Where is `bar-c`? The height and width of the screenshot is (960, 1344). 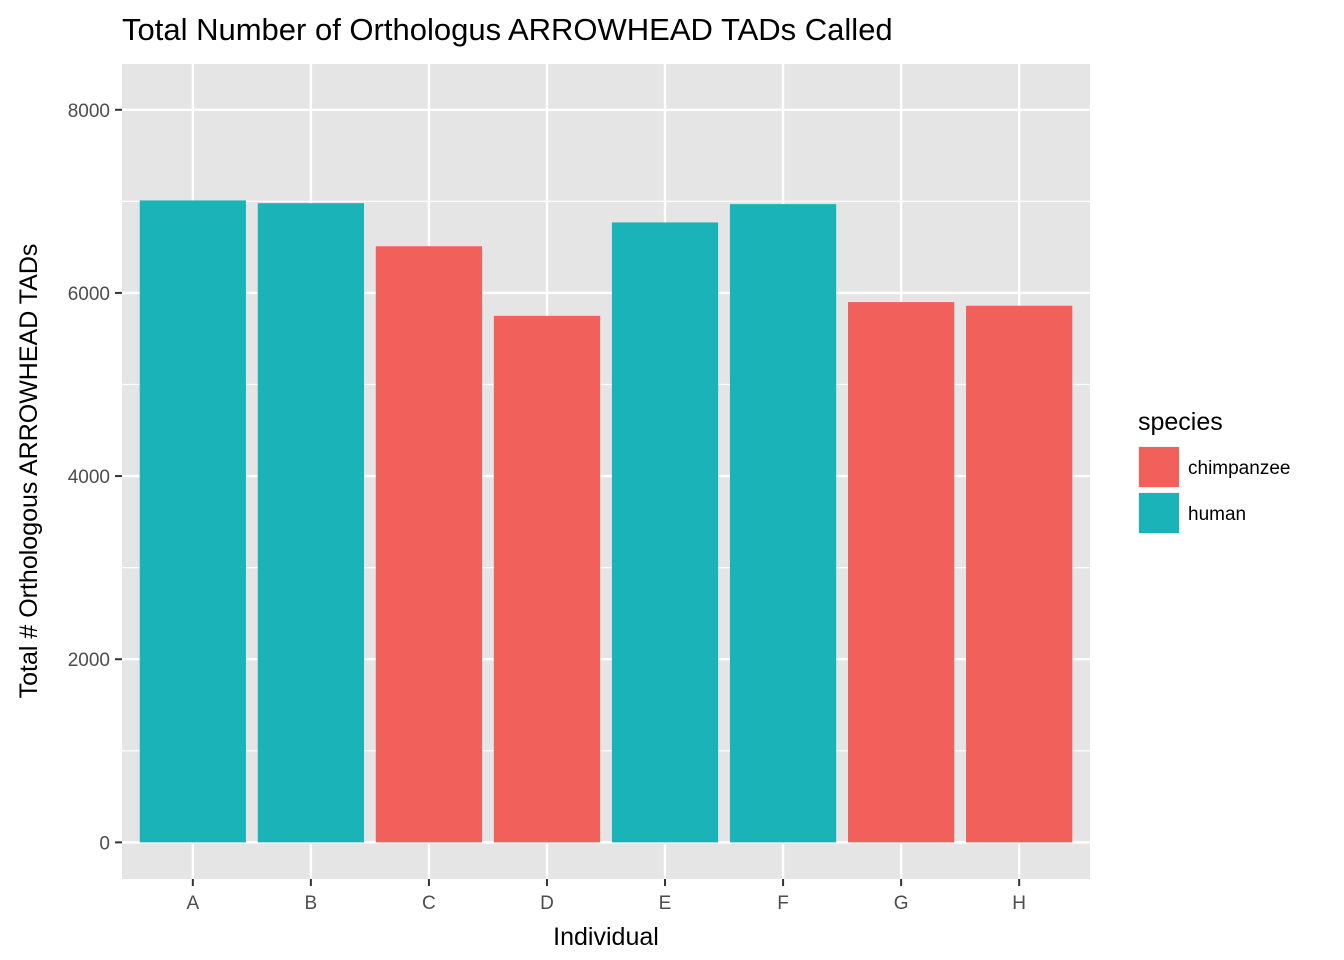
bar-c is located at coordinates (429, 544).